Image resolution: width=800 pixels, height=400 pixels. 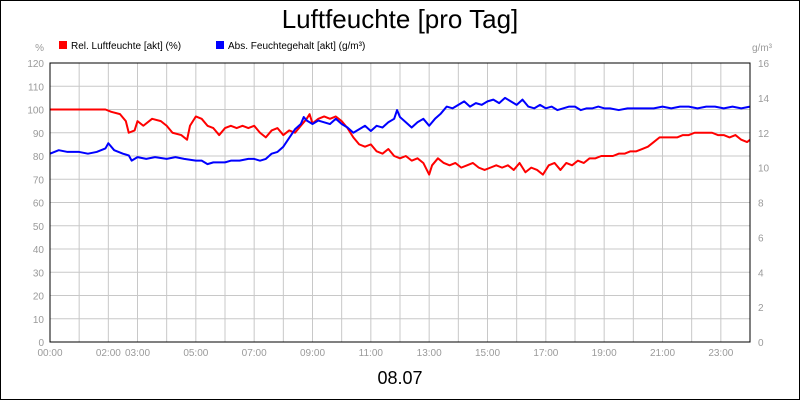 I want to click on legend-swatch-rel, so click(x=63, y=45).